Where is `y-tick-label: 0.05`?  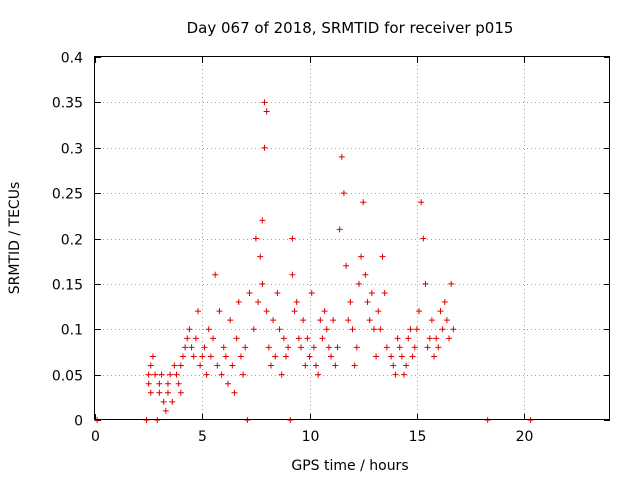 y-tick-label: 0.05 is located at coordinates (67, 377).